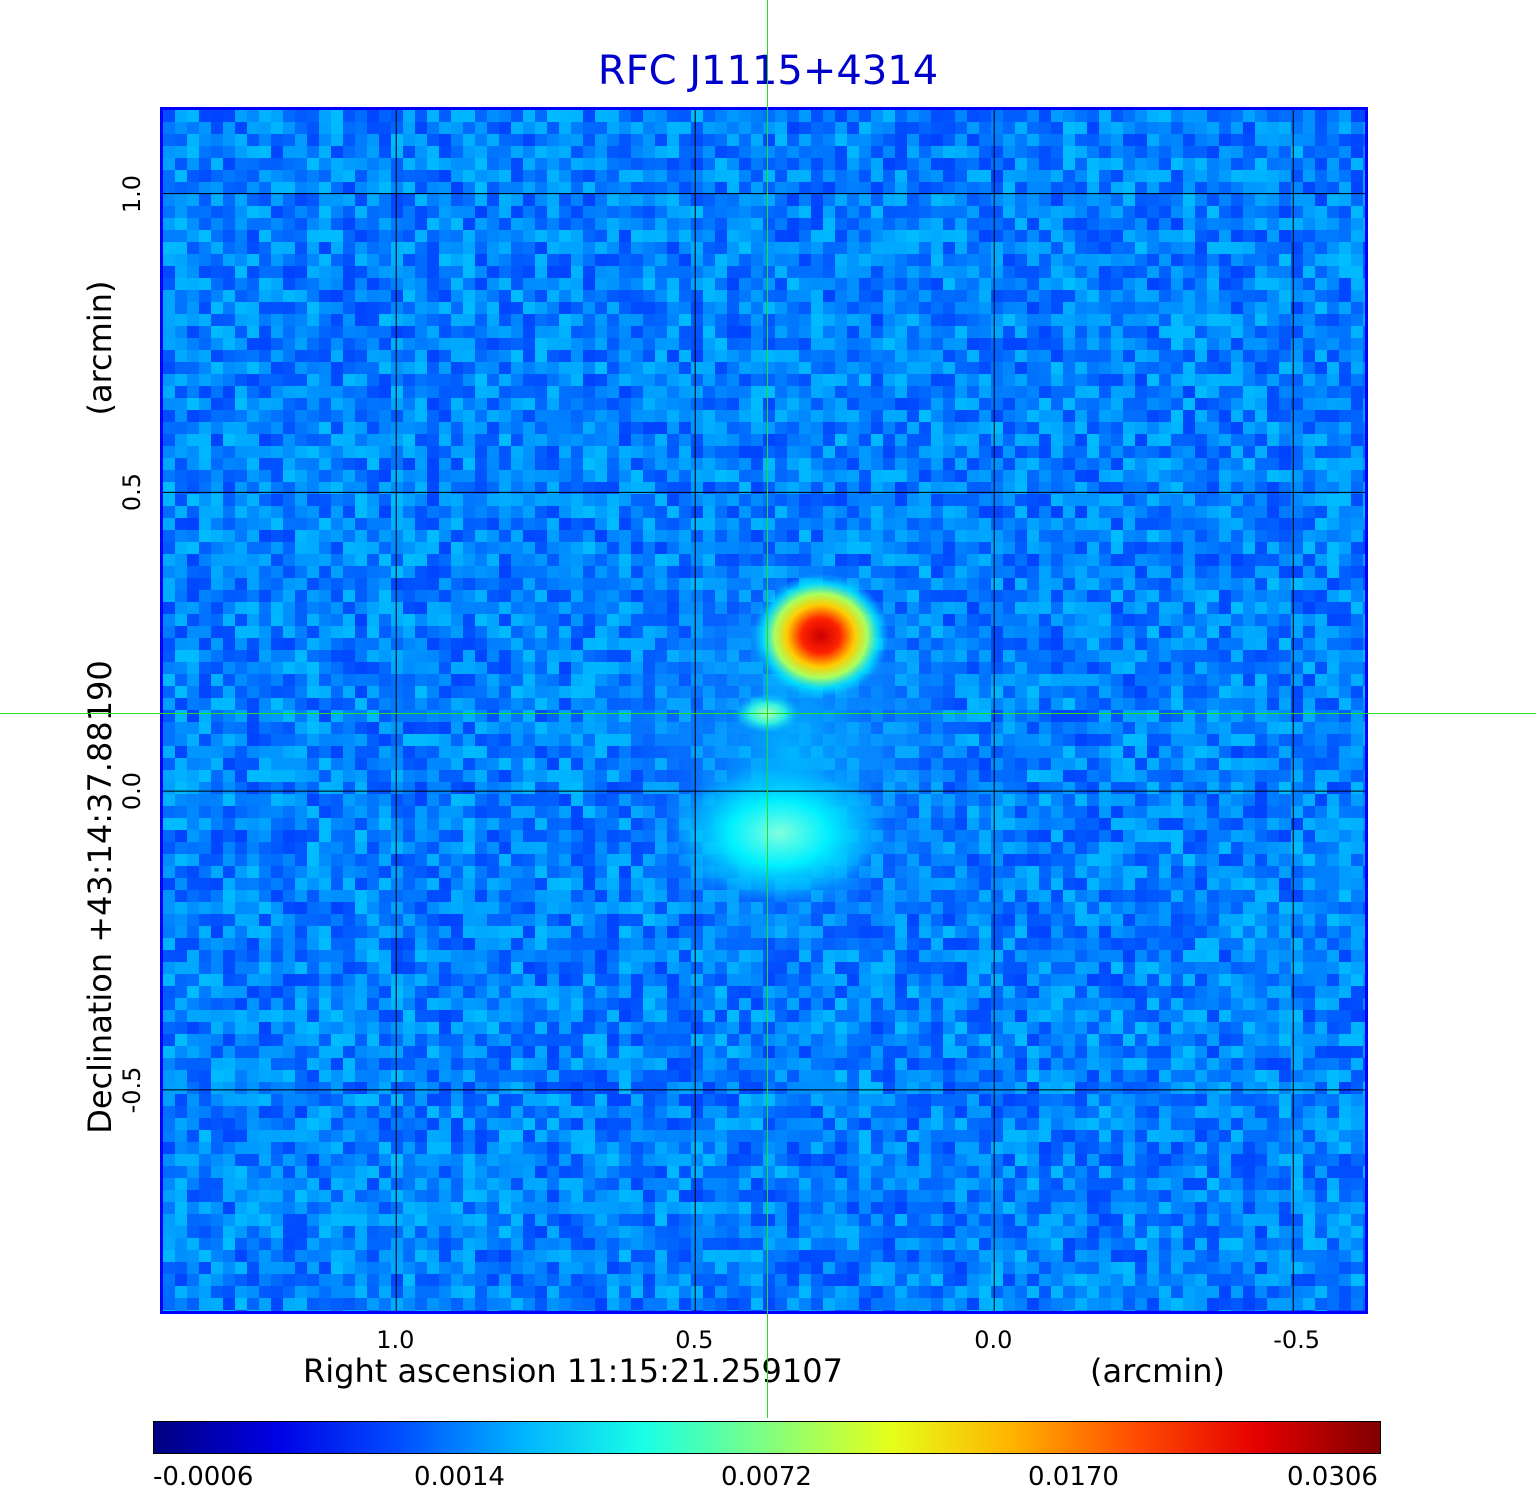 This screenshot has height=1511, width=1536. Describe the element at coordinates (767, 1437) in the screenshot. I see `colorbar` at that location.